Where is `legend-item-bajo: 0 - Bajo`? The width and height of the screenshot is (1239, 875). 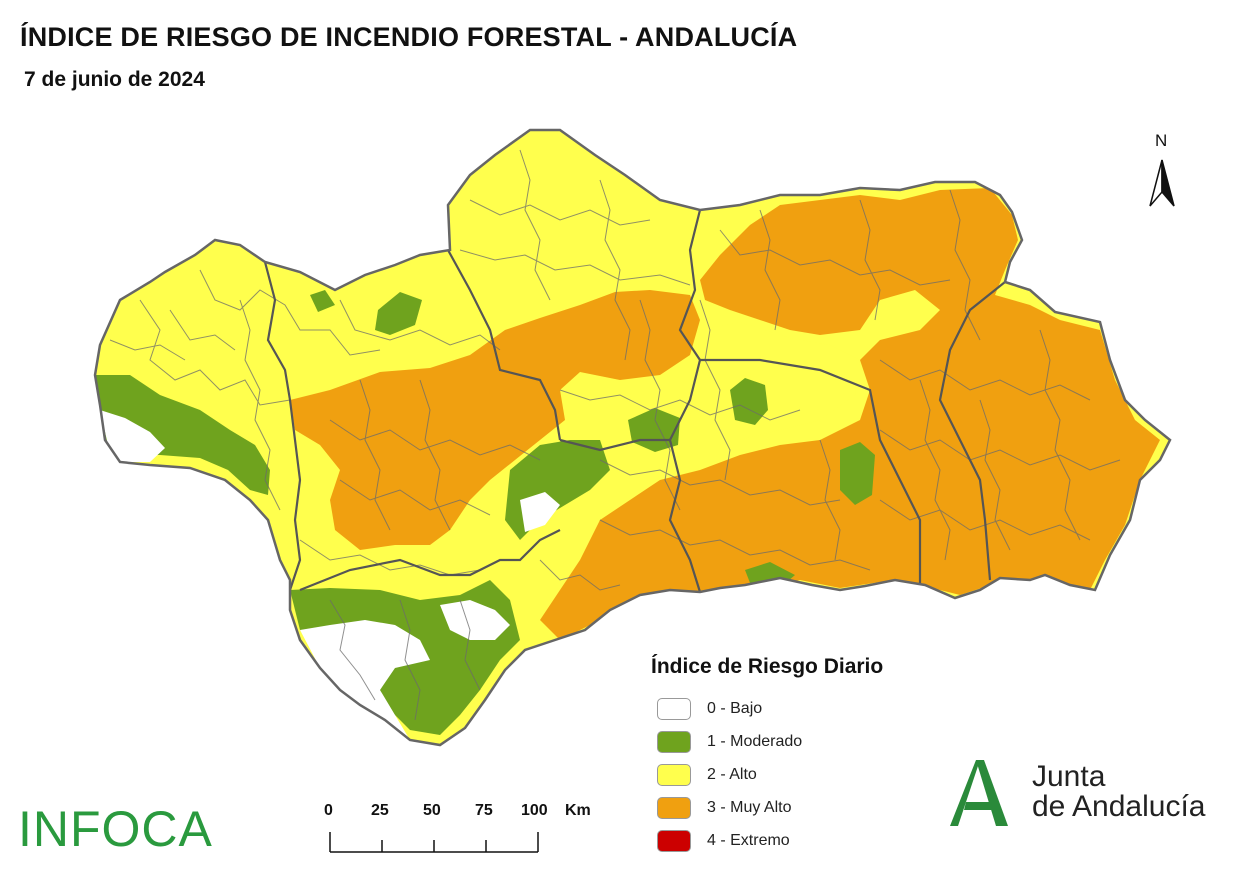 legend-item-bajo: 0 - Bajo is located at coordinates (729, 708).